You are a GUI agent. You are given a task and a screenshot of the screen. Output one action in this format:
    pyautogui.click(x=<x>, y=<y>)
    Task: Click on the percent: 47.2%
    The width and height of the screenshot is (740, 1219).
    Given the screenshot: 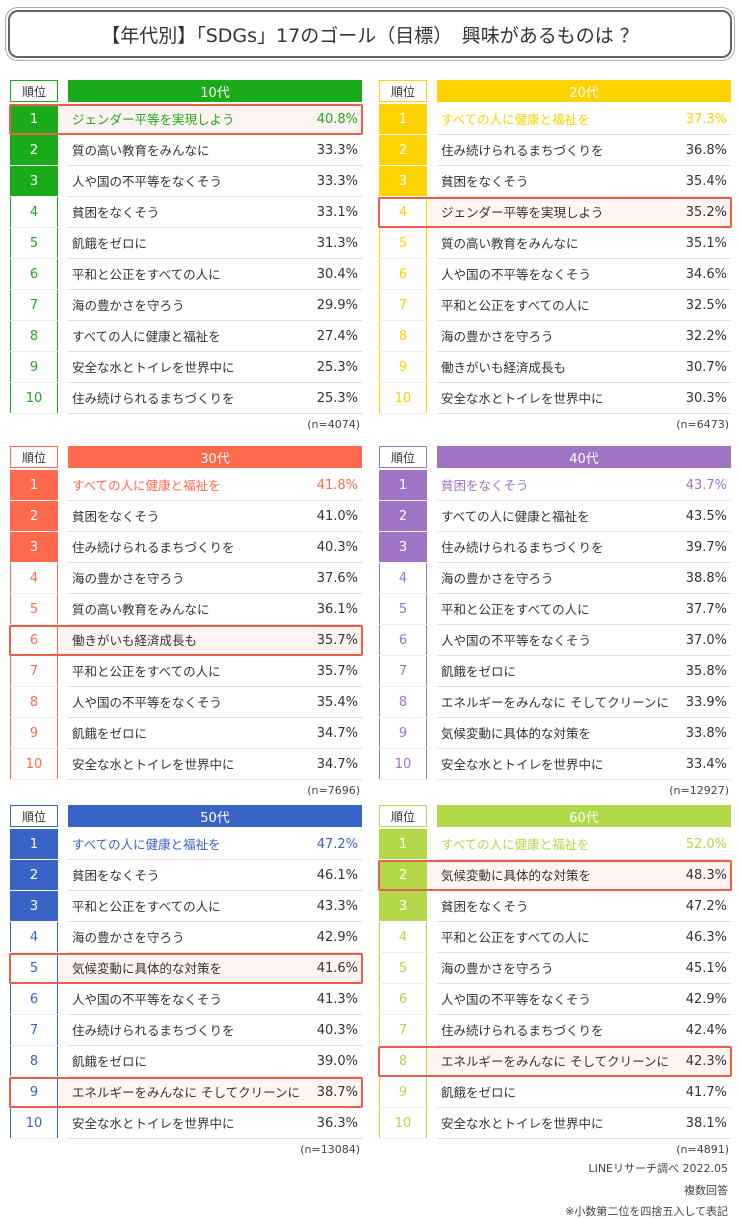 What is the action you would take?
    pyautogui.click(x=337, y=844)
    